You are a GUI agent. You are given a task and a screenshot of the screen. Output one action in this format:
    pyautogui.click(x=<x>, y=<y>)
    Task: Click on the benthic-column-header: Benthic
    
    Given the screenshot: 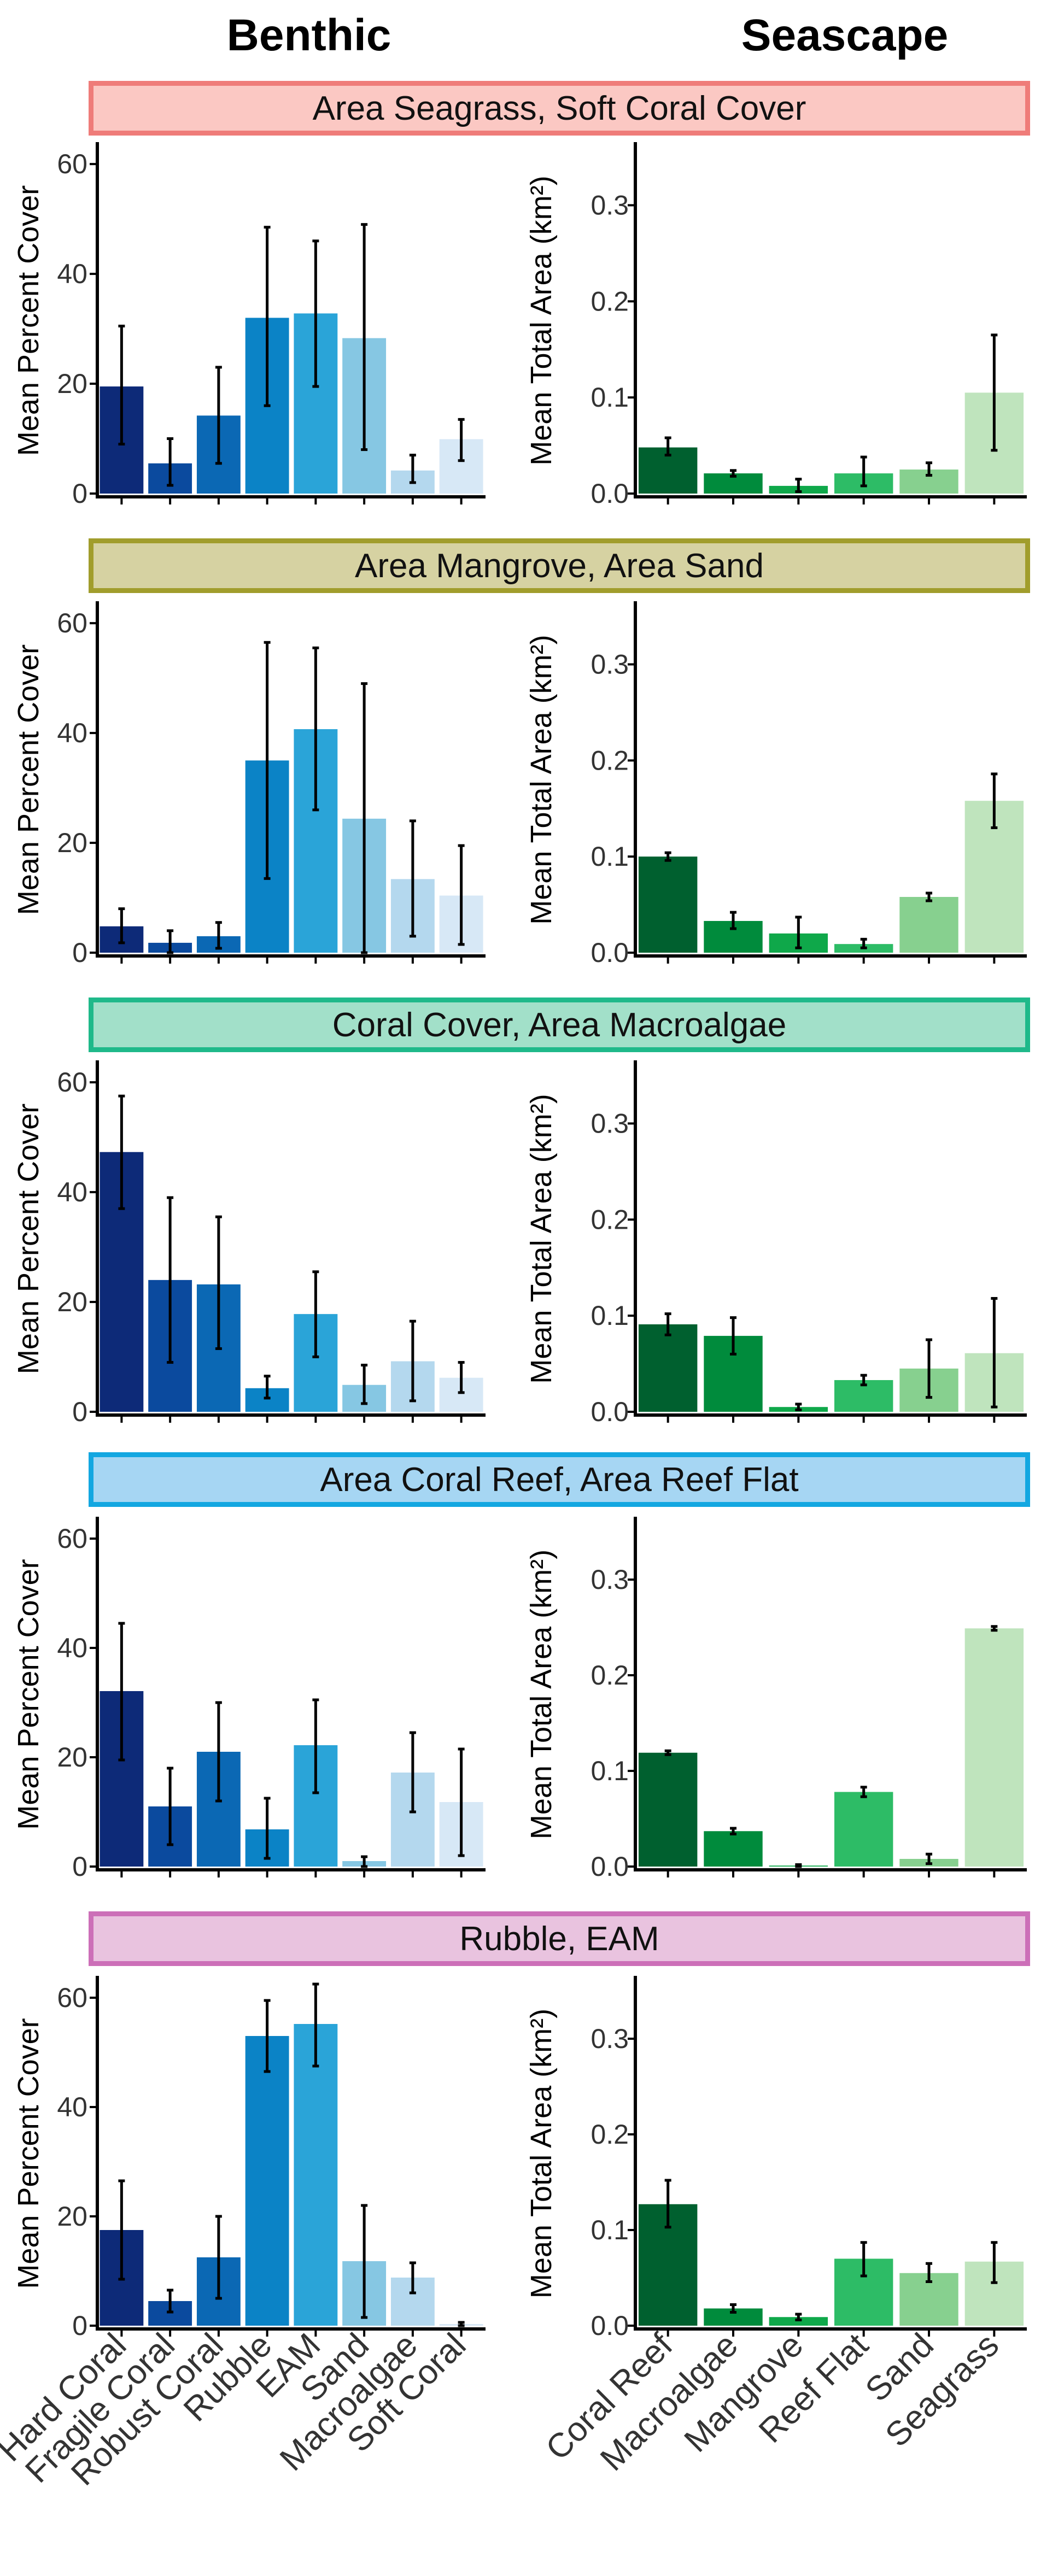 What is the action you would take?
    pyautogui.click(x=309, y=35)
    